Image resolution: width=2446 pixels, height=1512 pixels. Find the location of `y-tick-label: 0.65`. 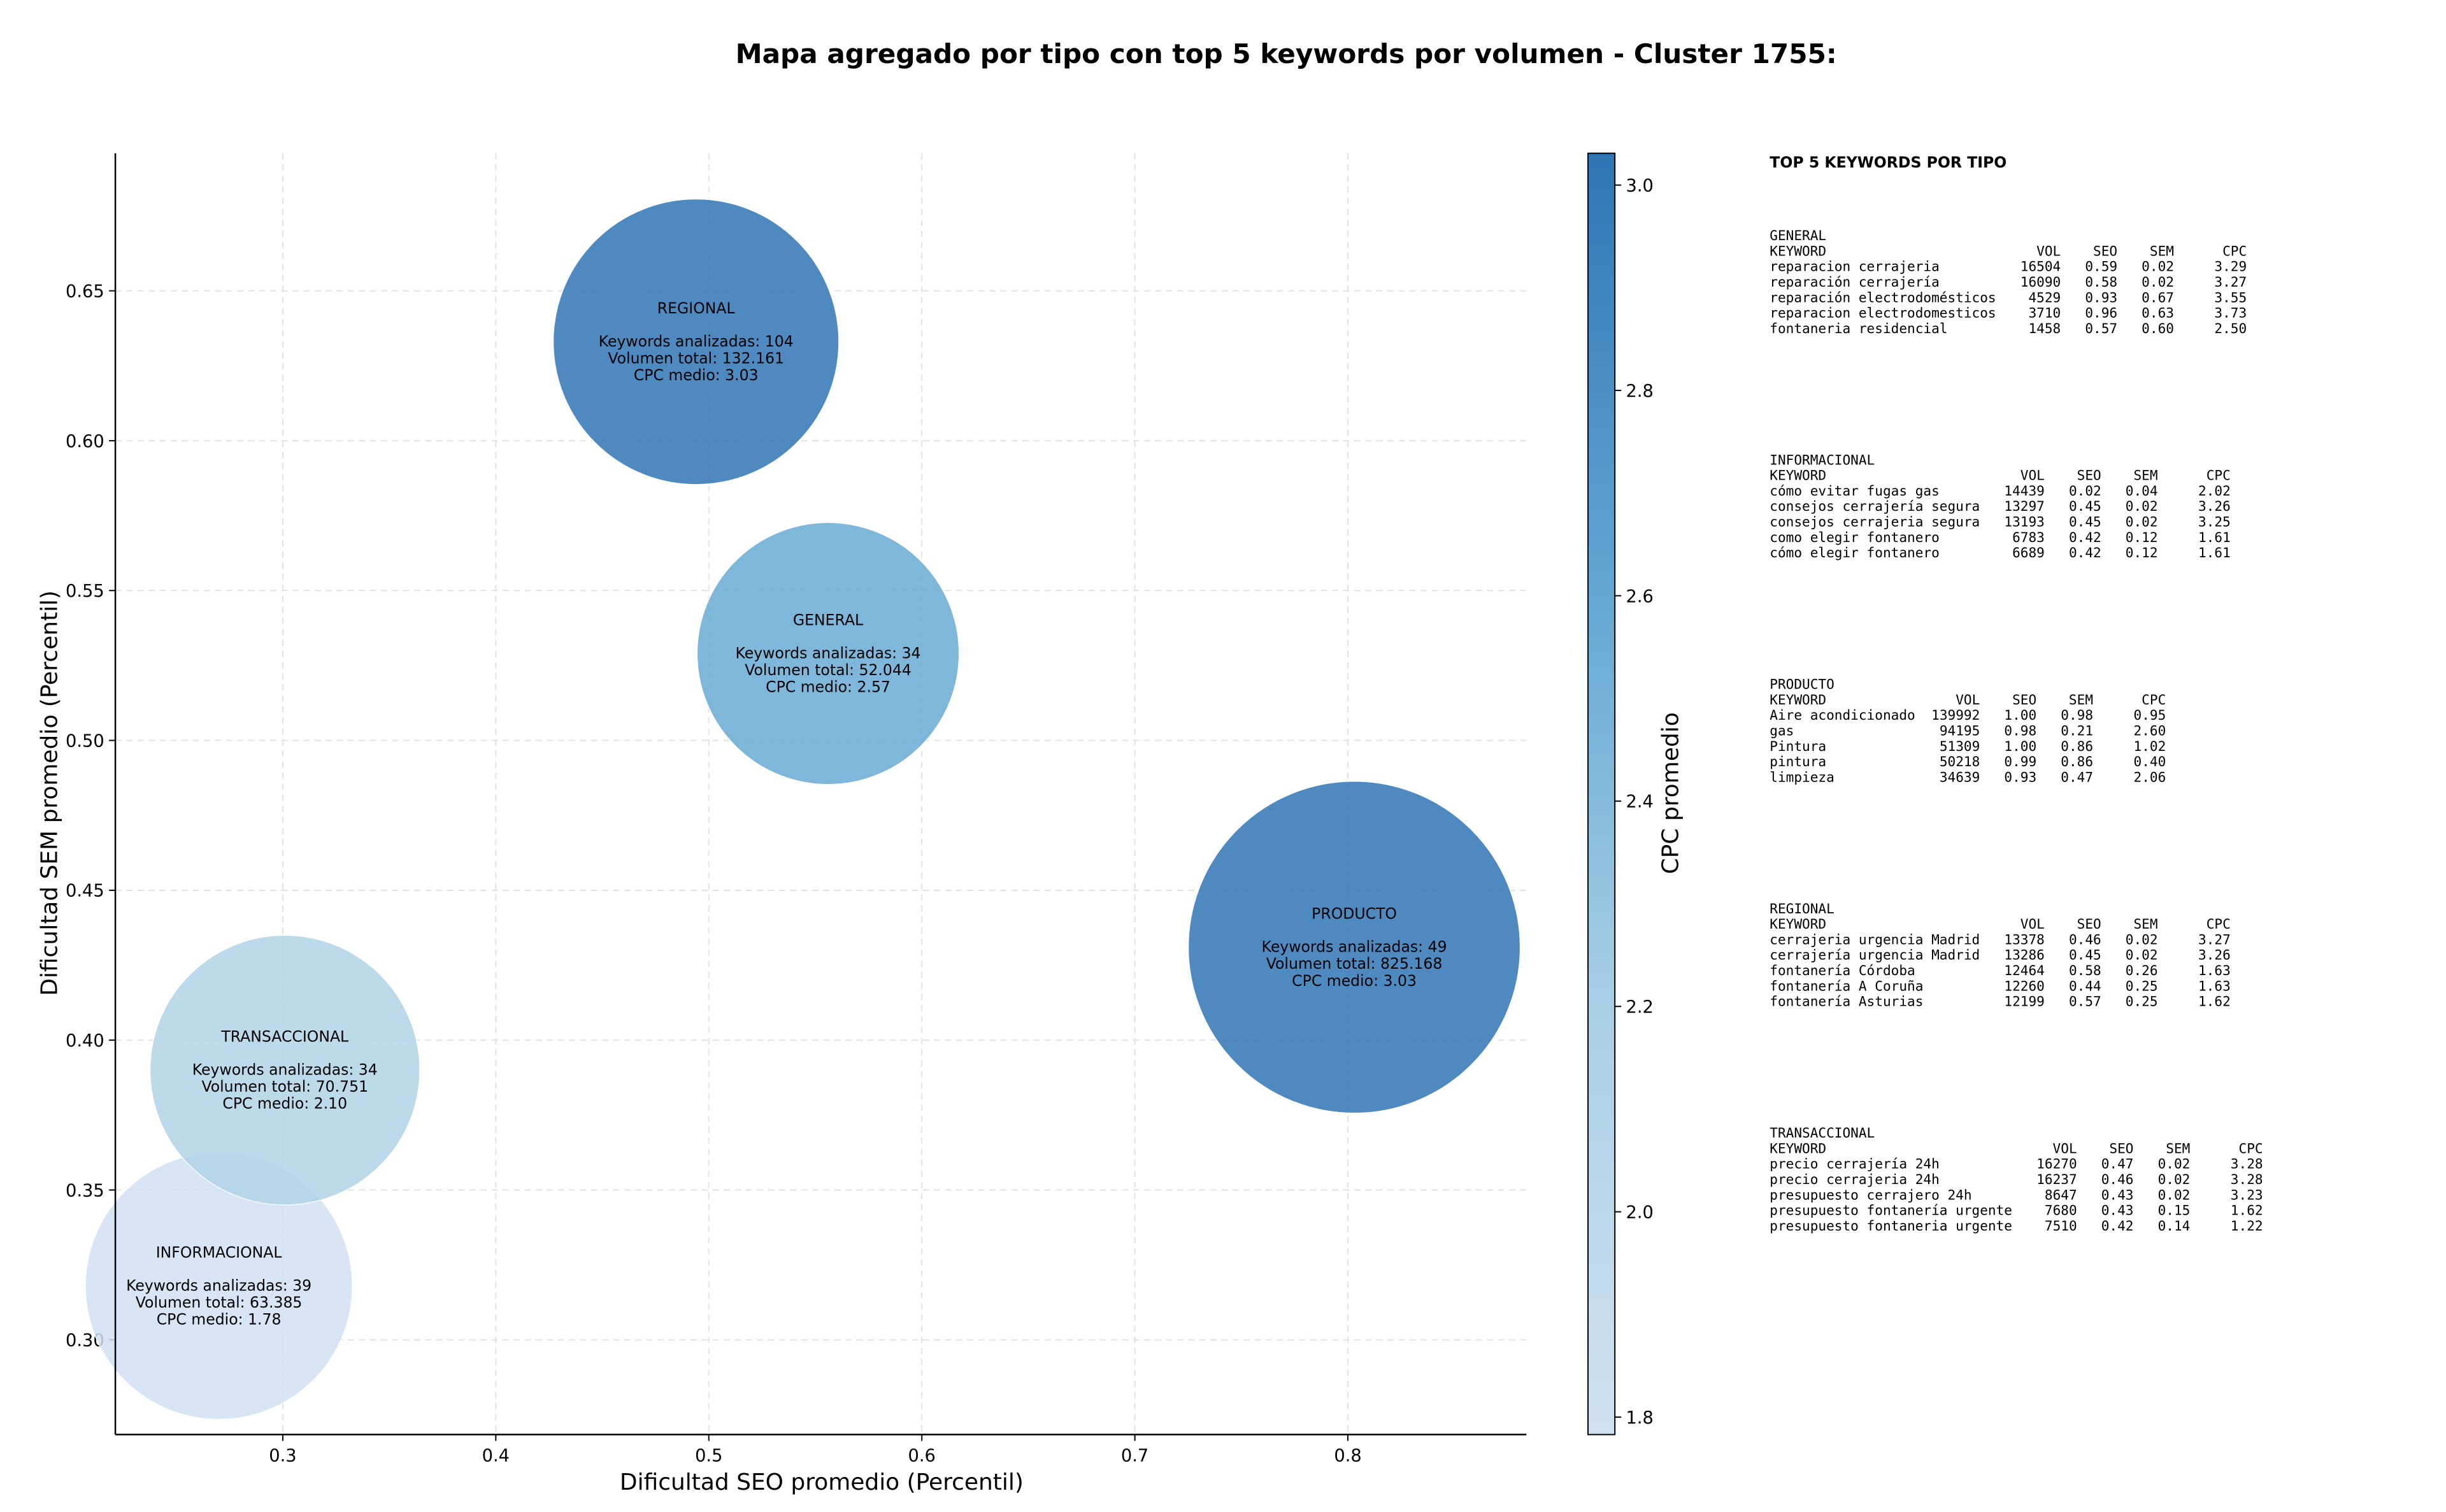

y-tick-label: 0.65 is located at coordinates (85, 292).